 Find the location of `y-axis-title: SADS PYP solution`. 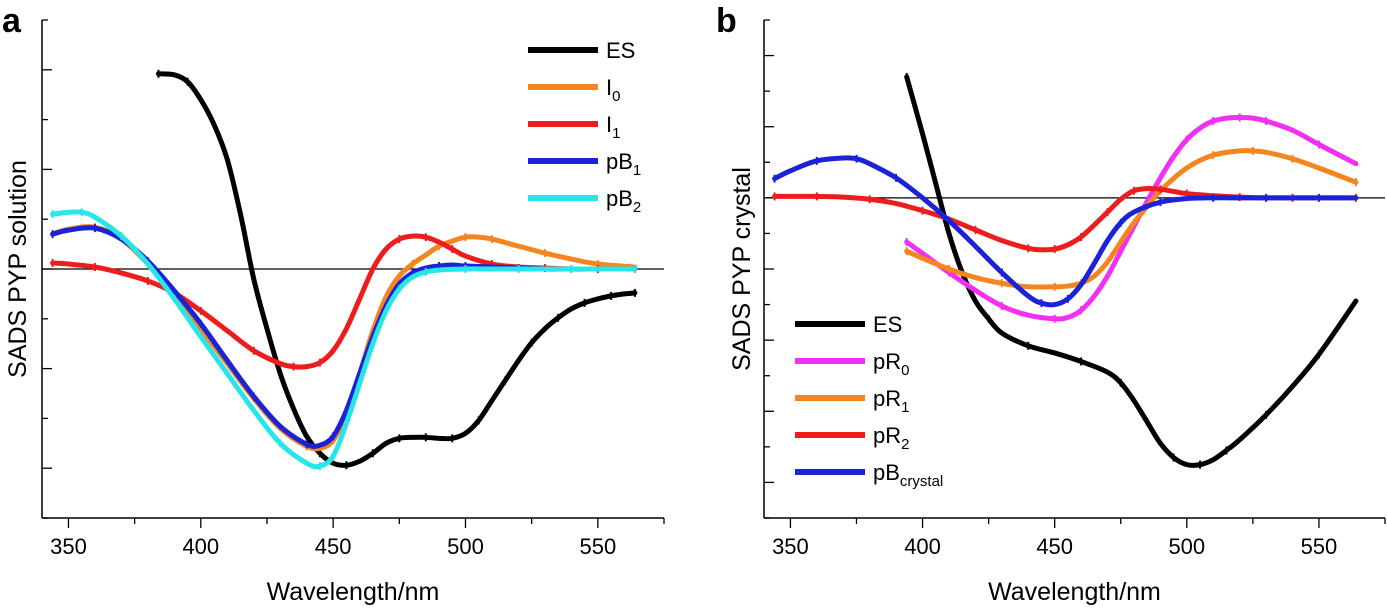

y-axis-title: SADS PYP solution is located at coordinates (18, 269).